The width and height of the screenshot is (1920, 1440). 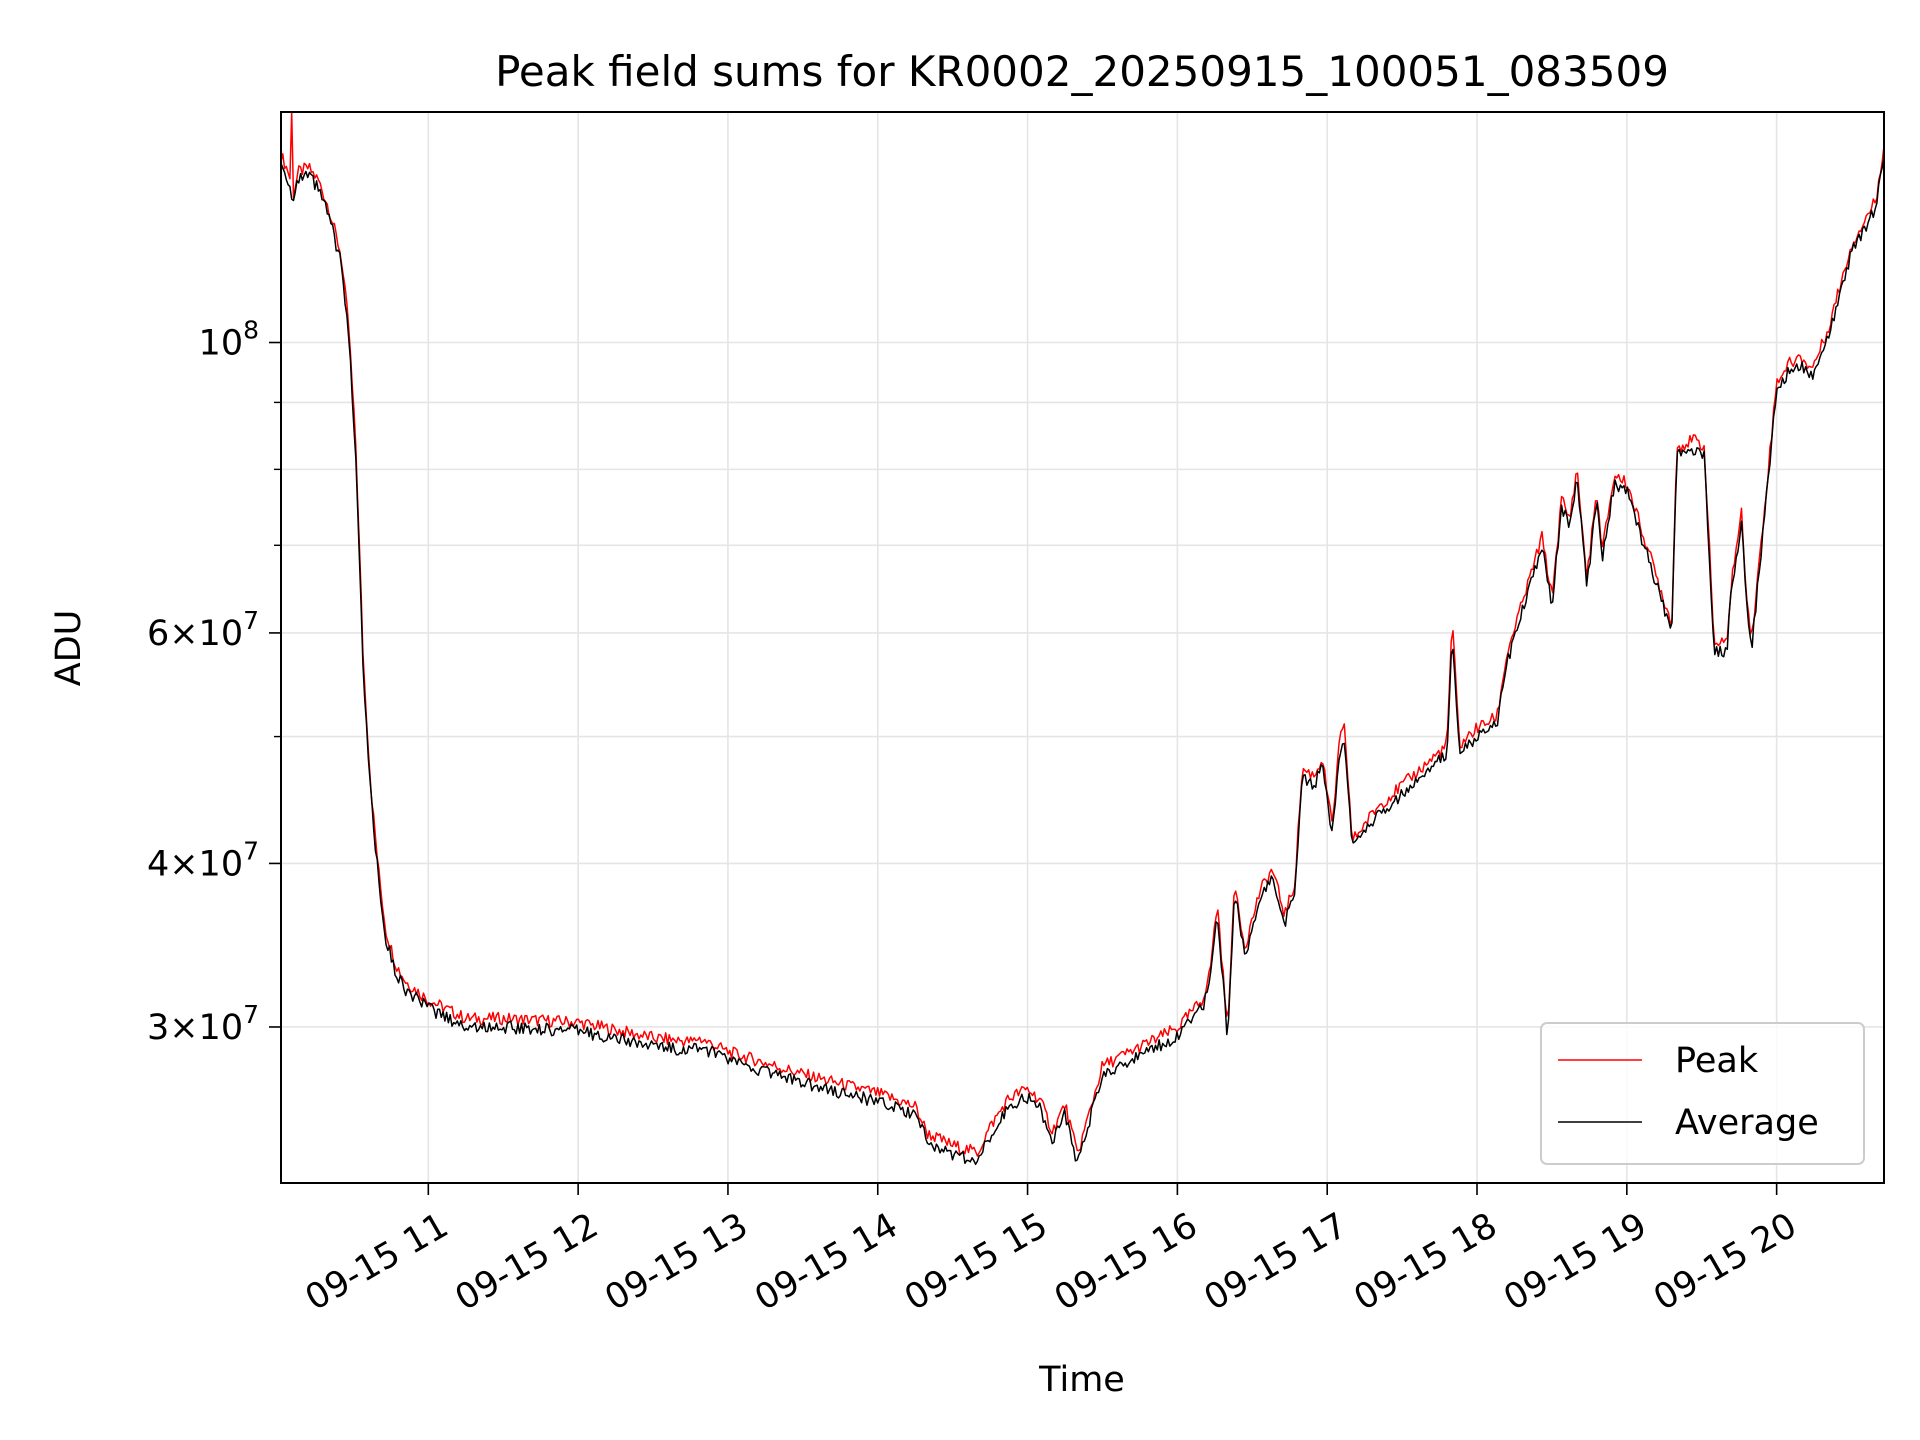 I want to click on legend-label-average: Average, so click(x=1747, y=1123).